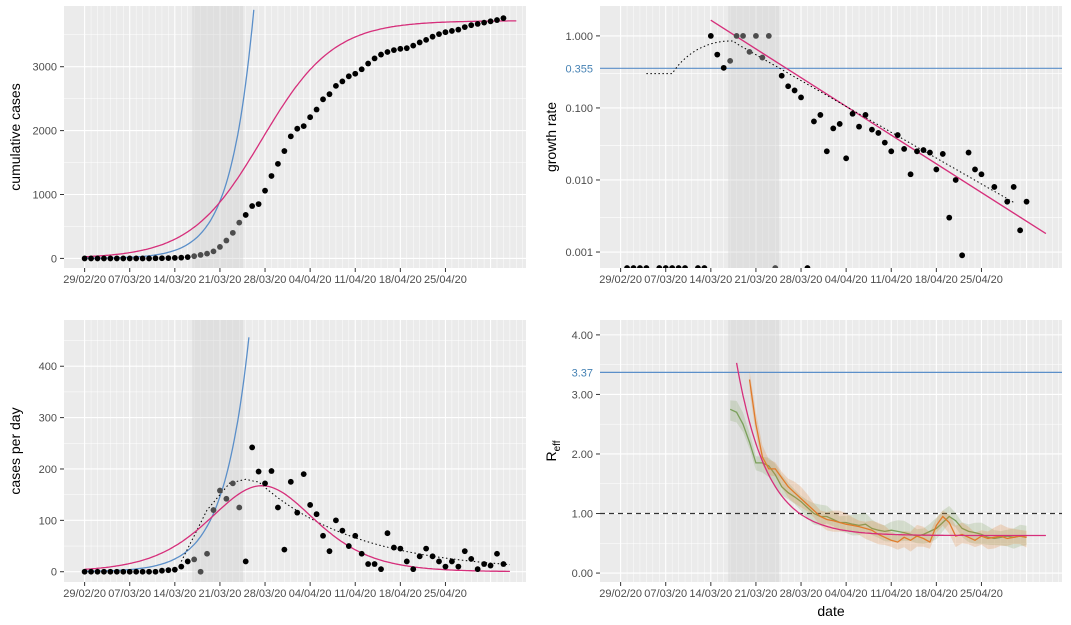 The width and height of the screenshot is (1071, 625). Describe the element at coordinates (887, 461) in the screenshot. I see `estimate-orange-line` at that location.